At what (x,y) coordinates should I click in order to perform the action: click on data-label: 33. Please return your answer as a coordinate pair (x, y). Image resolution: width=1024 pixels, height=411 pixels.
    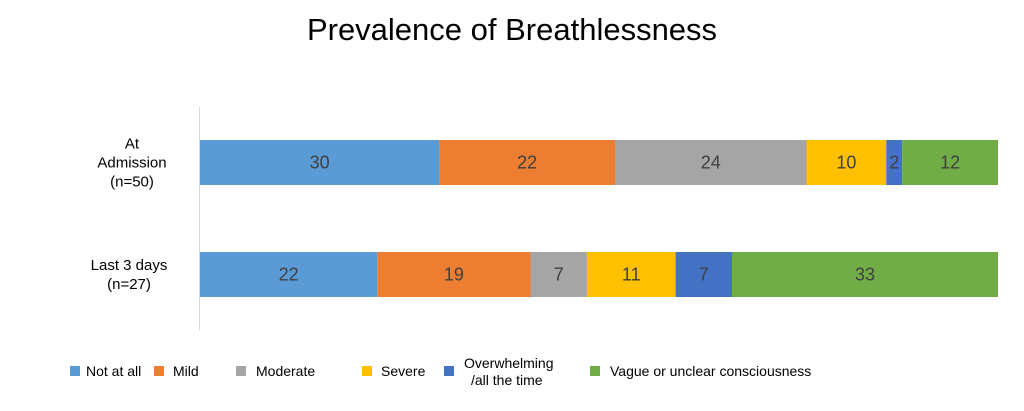
    Looking at the image, I should click on (865, 275).